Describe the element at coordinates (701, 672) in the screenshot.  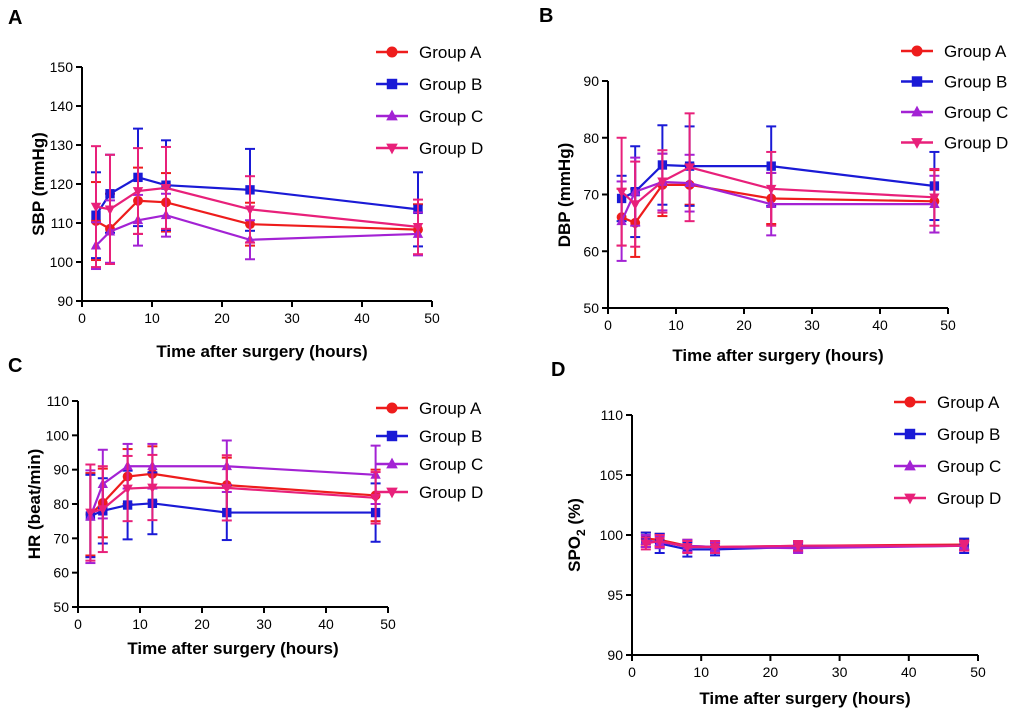
I see `panel-d-x-tick-label: 10` at that location.